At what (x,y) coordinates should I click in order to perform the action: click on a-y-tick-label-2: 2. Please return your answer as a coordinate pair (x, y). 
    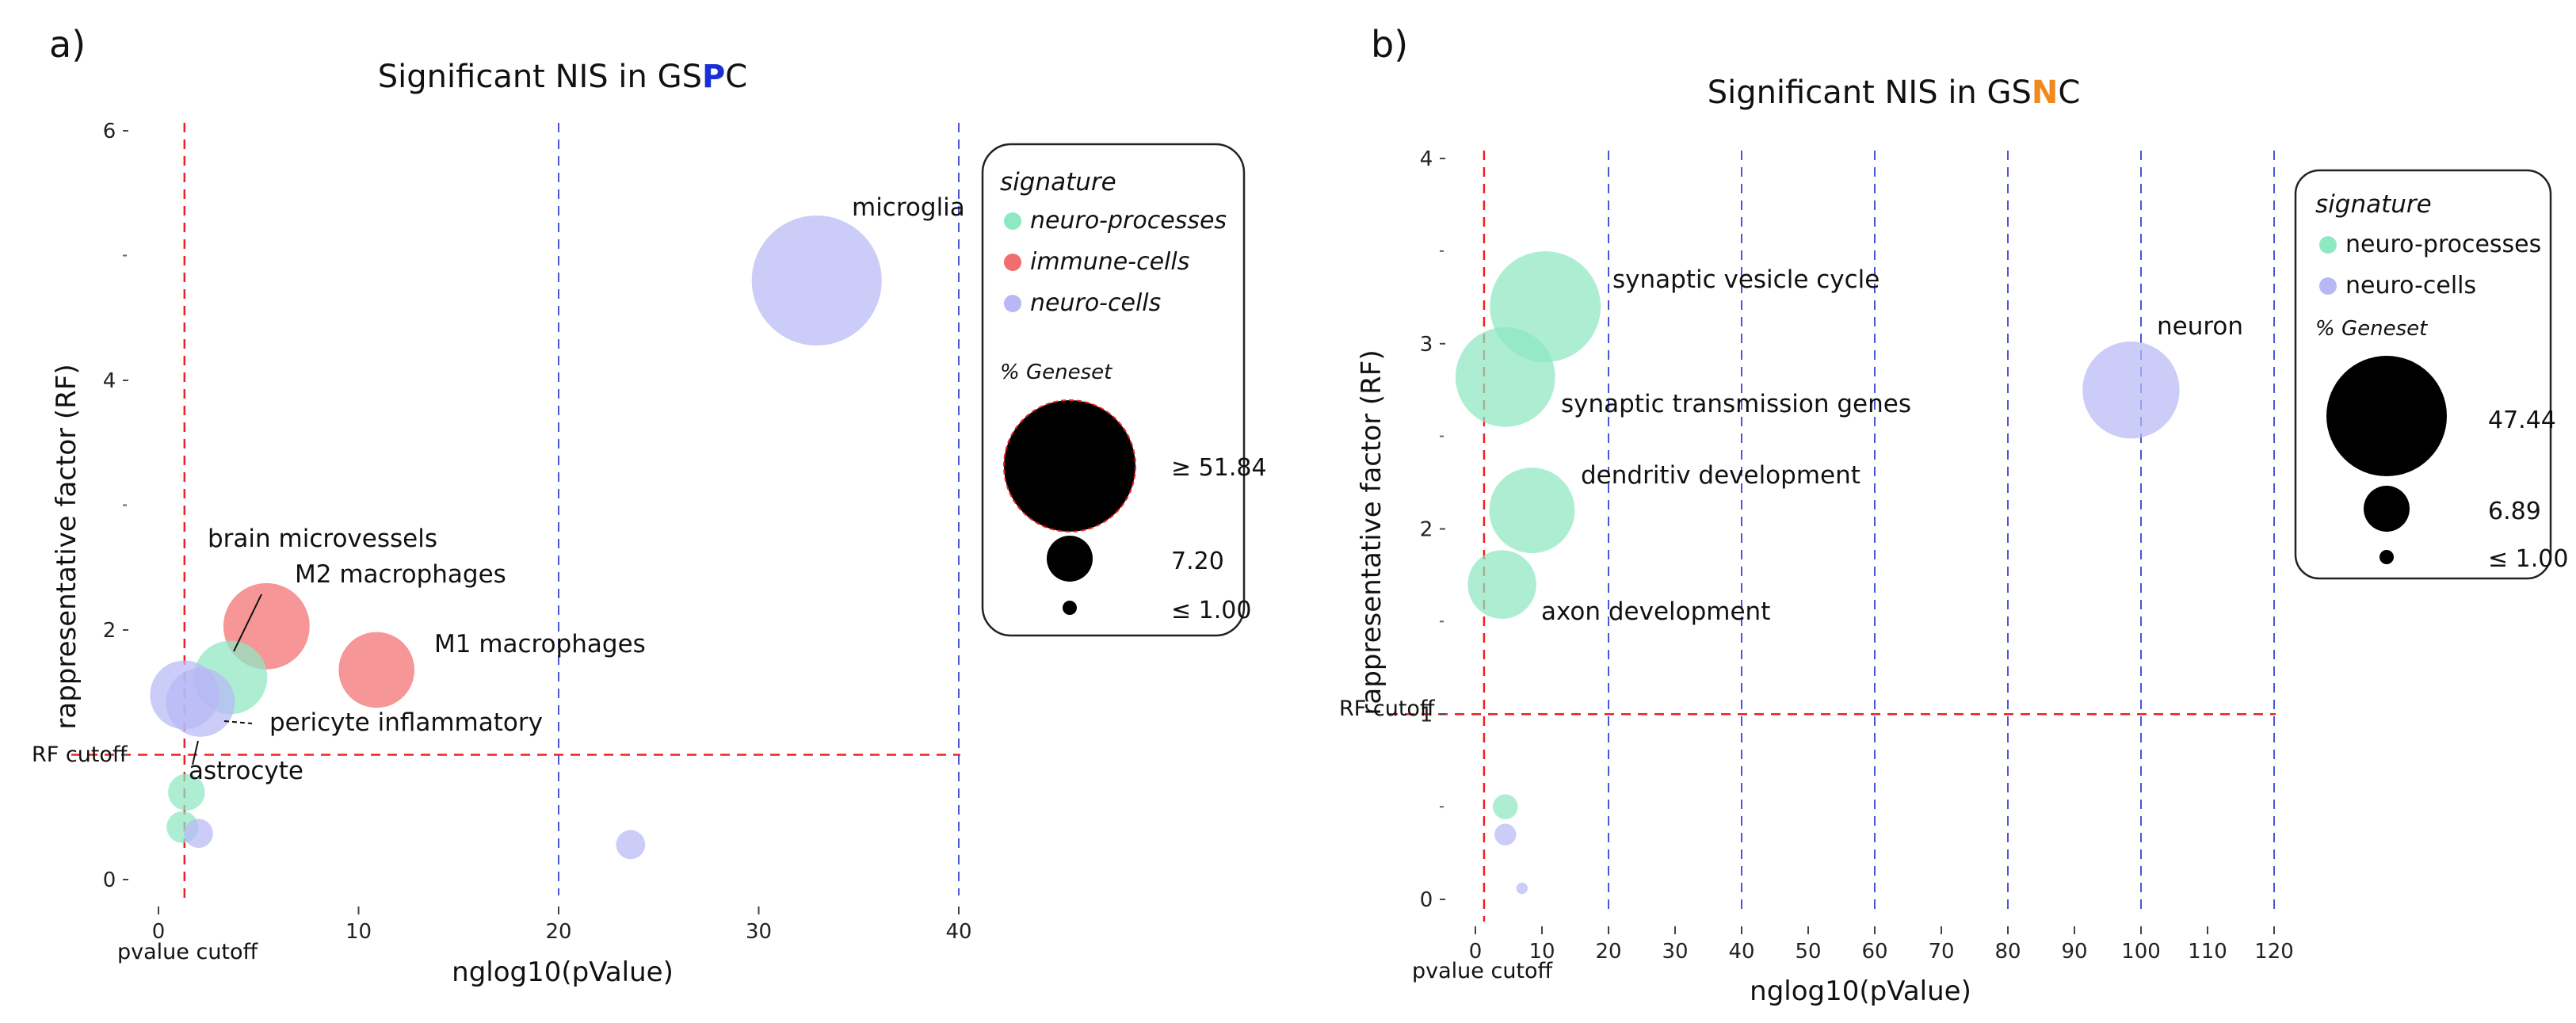
    Looking at the image, I should click on (109, 631).